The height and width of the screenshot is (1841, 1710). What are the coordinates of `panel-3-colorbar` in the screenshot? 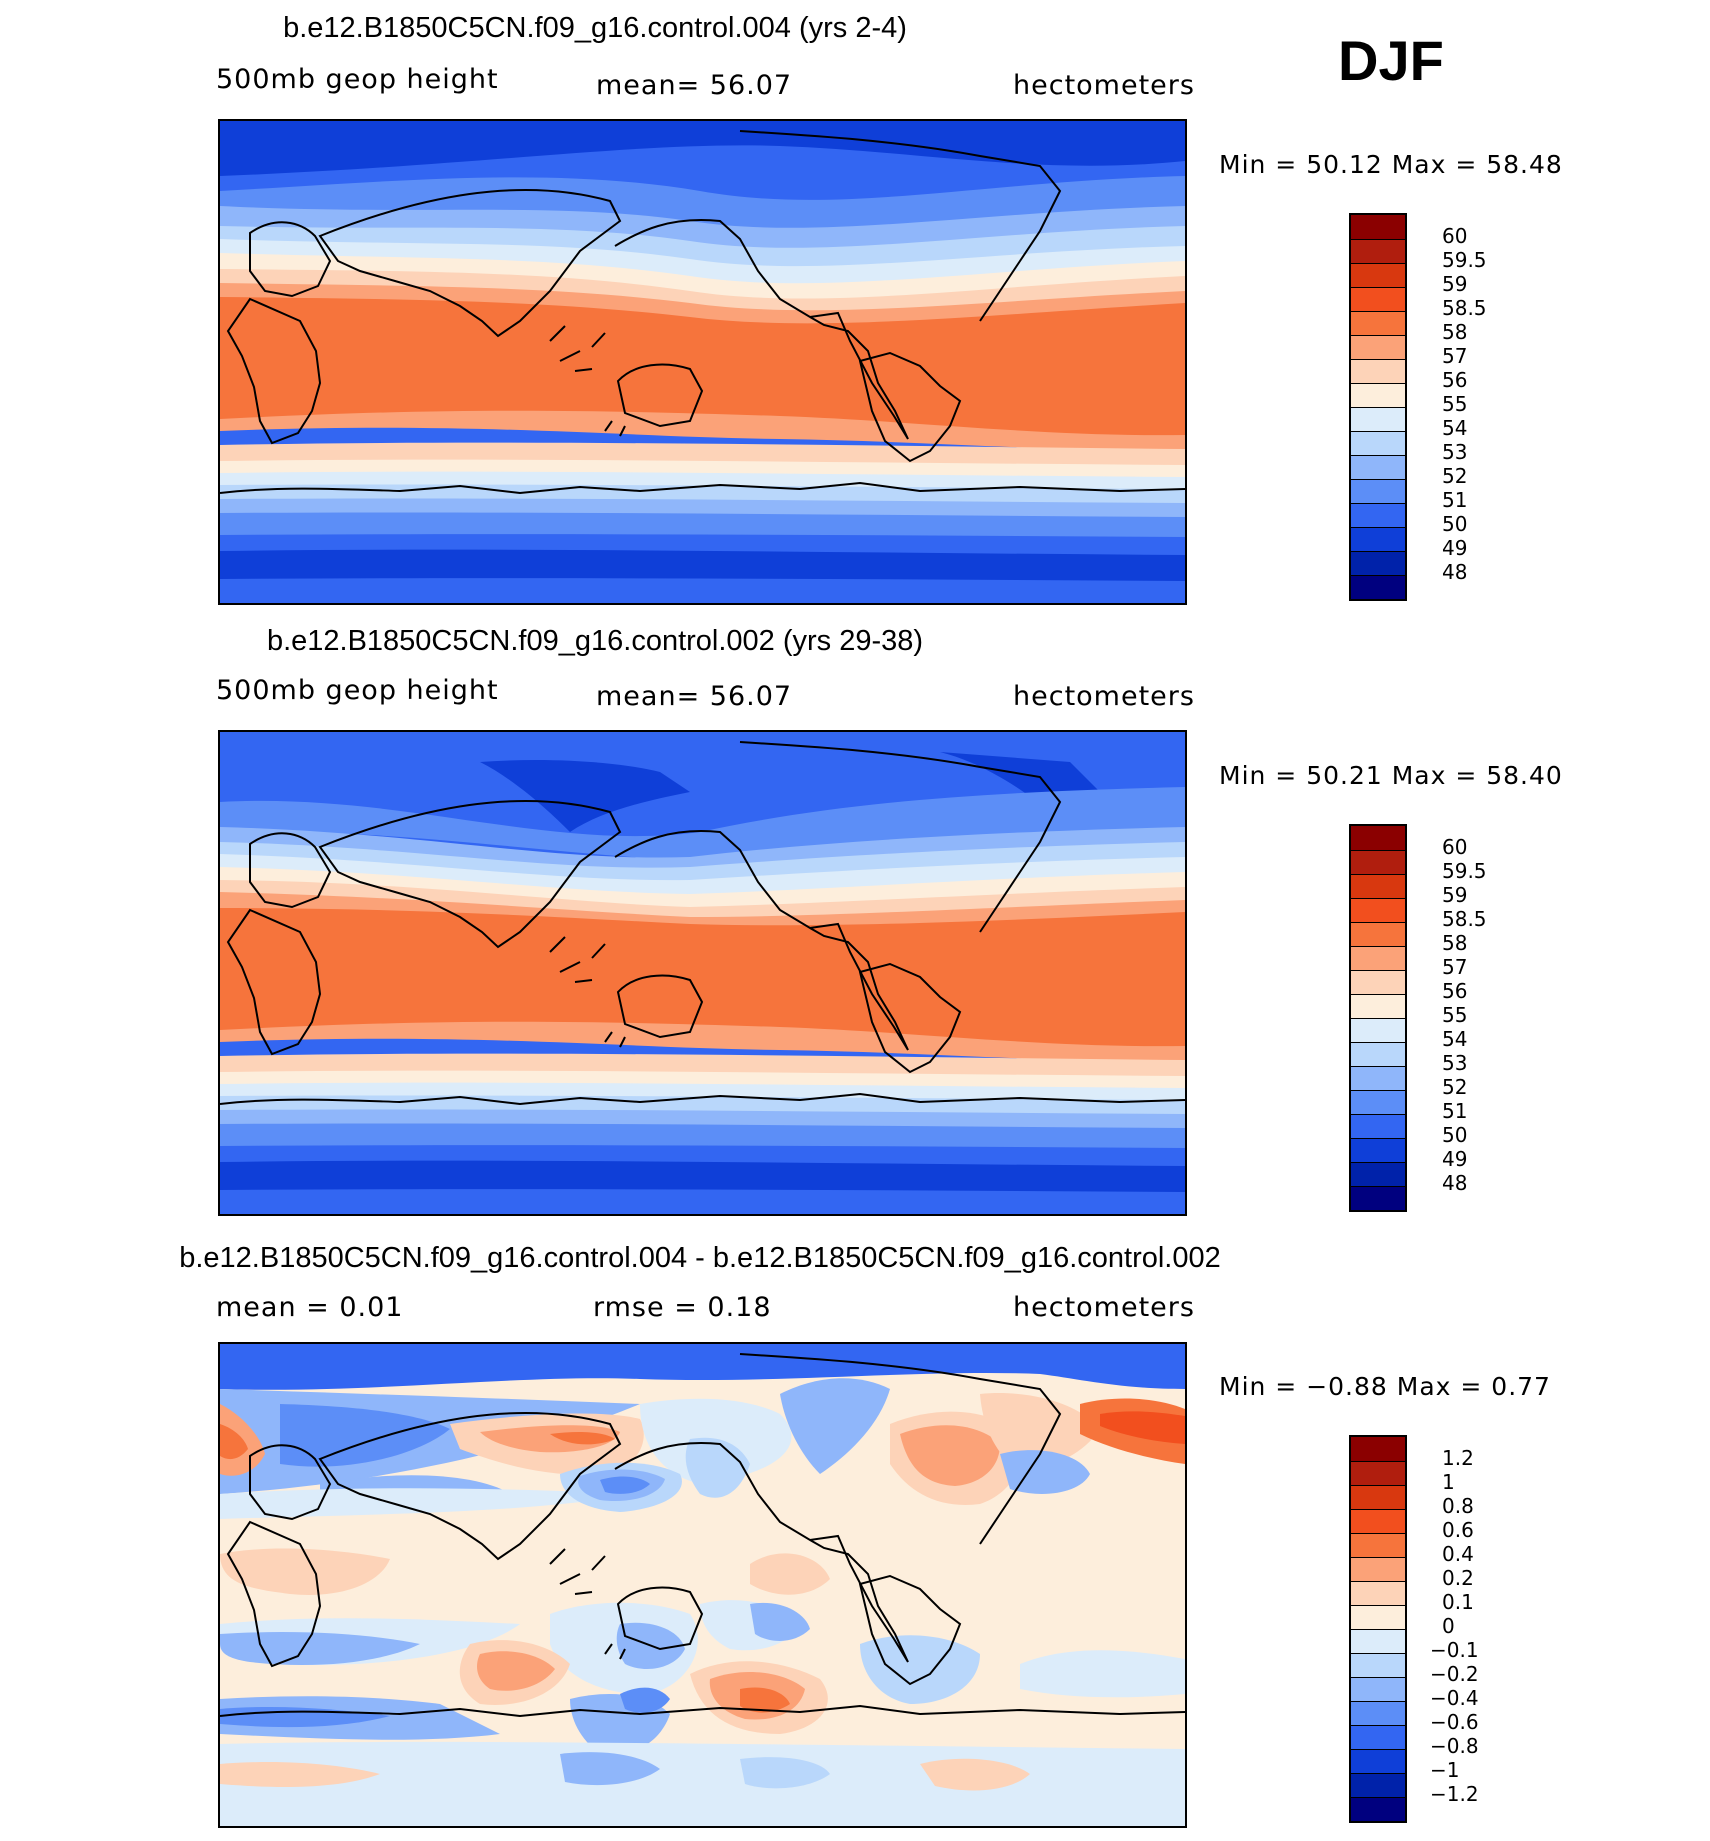 It's located at (1378, 1629).